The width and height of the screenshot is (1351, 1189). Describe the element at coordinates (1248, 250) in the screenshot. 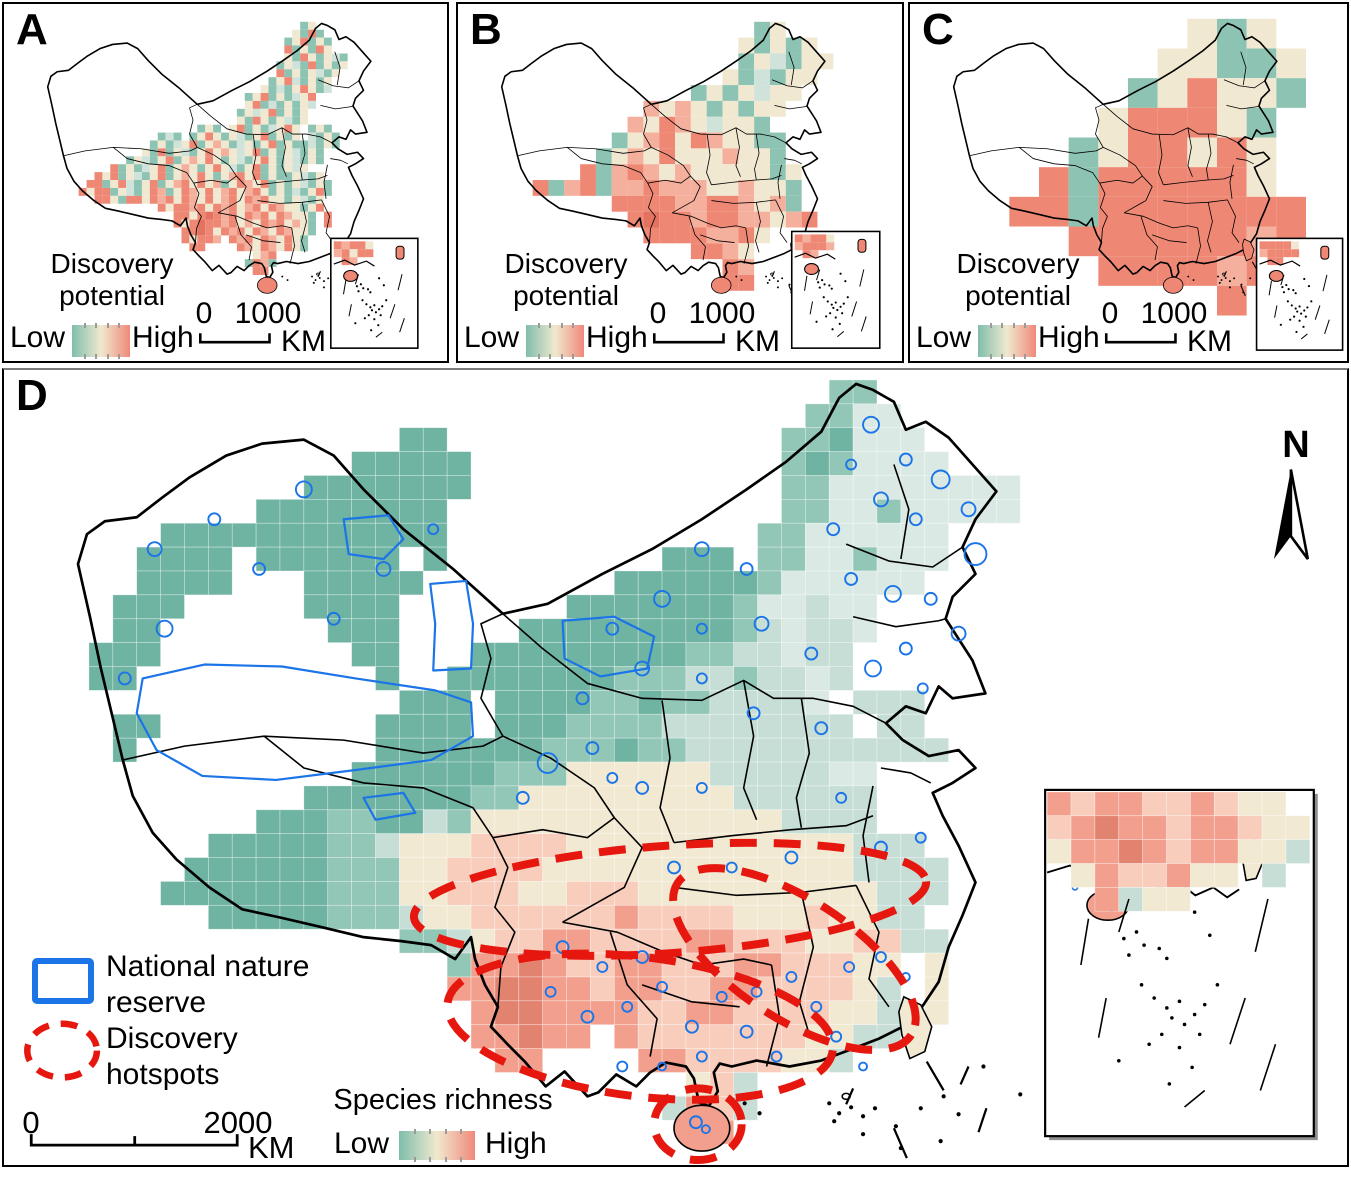

I see `taiwan-island` at that location.